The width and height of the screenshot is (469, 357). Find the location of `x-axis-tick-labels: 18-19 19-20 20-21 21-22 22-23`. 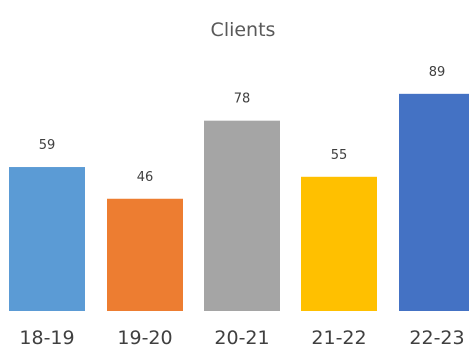

x-axis-tick-labels: 18-19 19-20 20-21 21-22 22-23 is located at coordinates (241, 338).